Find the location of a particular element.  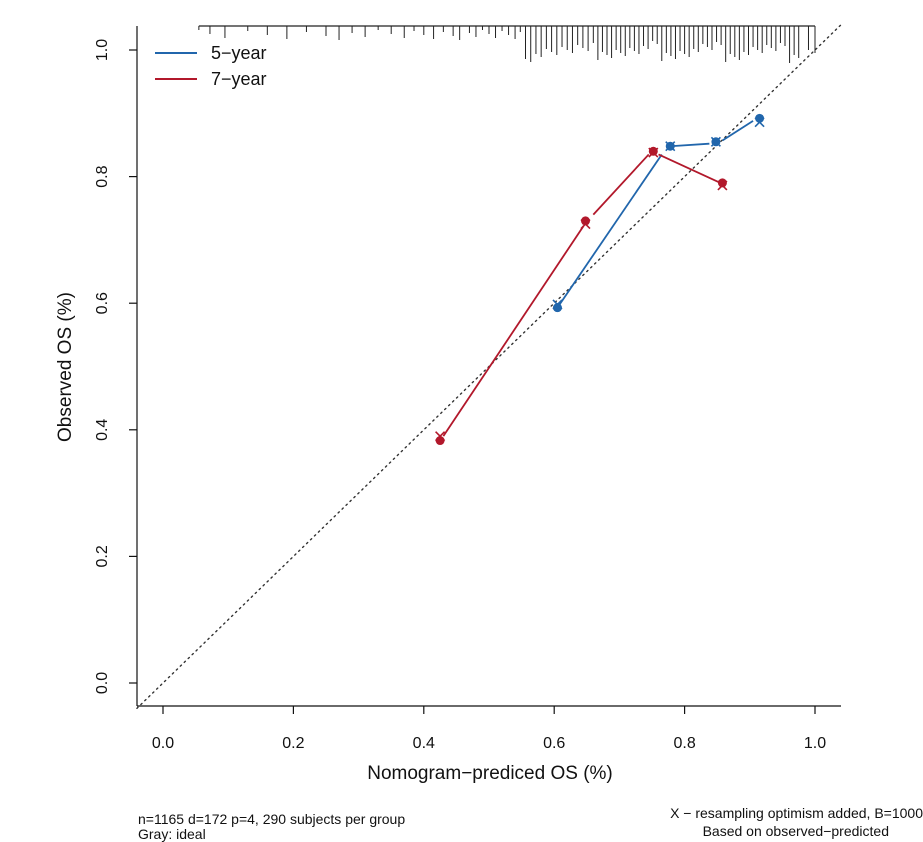

x-tick-label: 0.4 is located at coordinates (424, 743).